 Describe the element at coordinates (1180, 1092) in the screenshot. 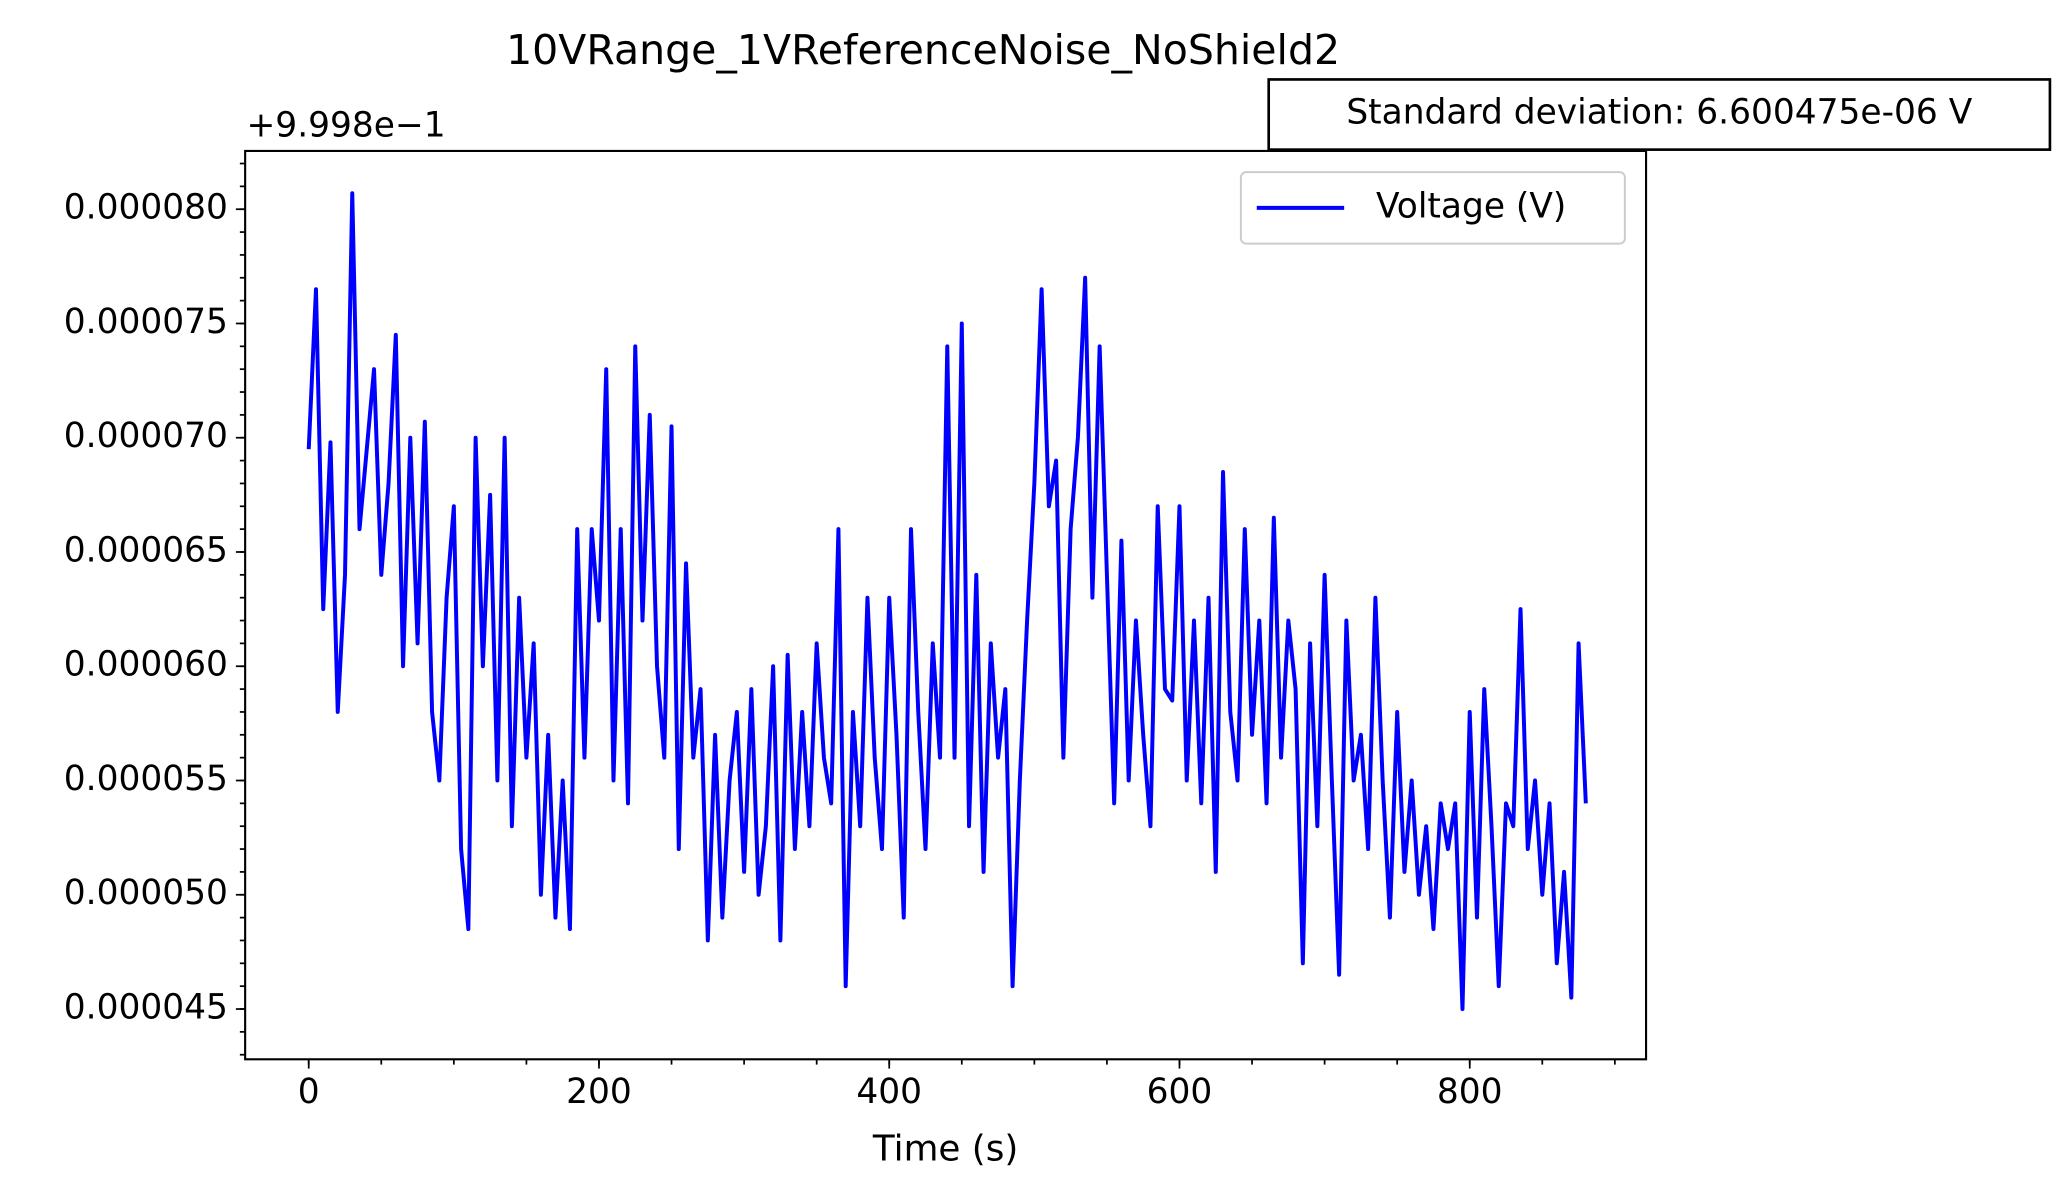

I see `x-tick-label: 600` at that location.